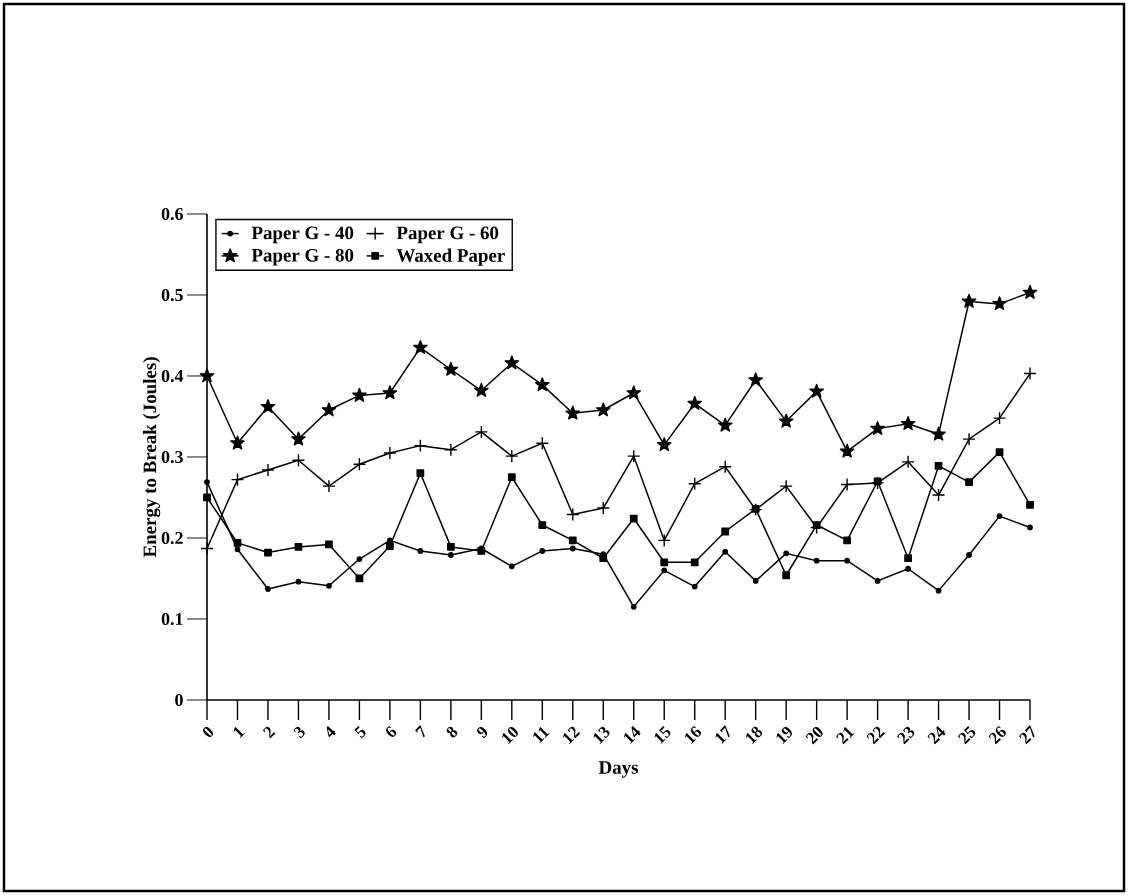 The height and width of the screenshot is (895, 1128). I want to click on x-axis-title: Days, so click(618, 769).